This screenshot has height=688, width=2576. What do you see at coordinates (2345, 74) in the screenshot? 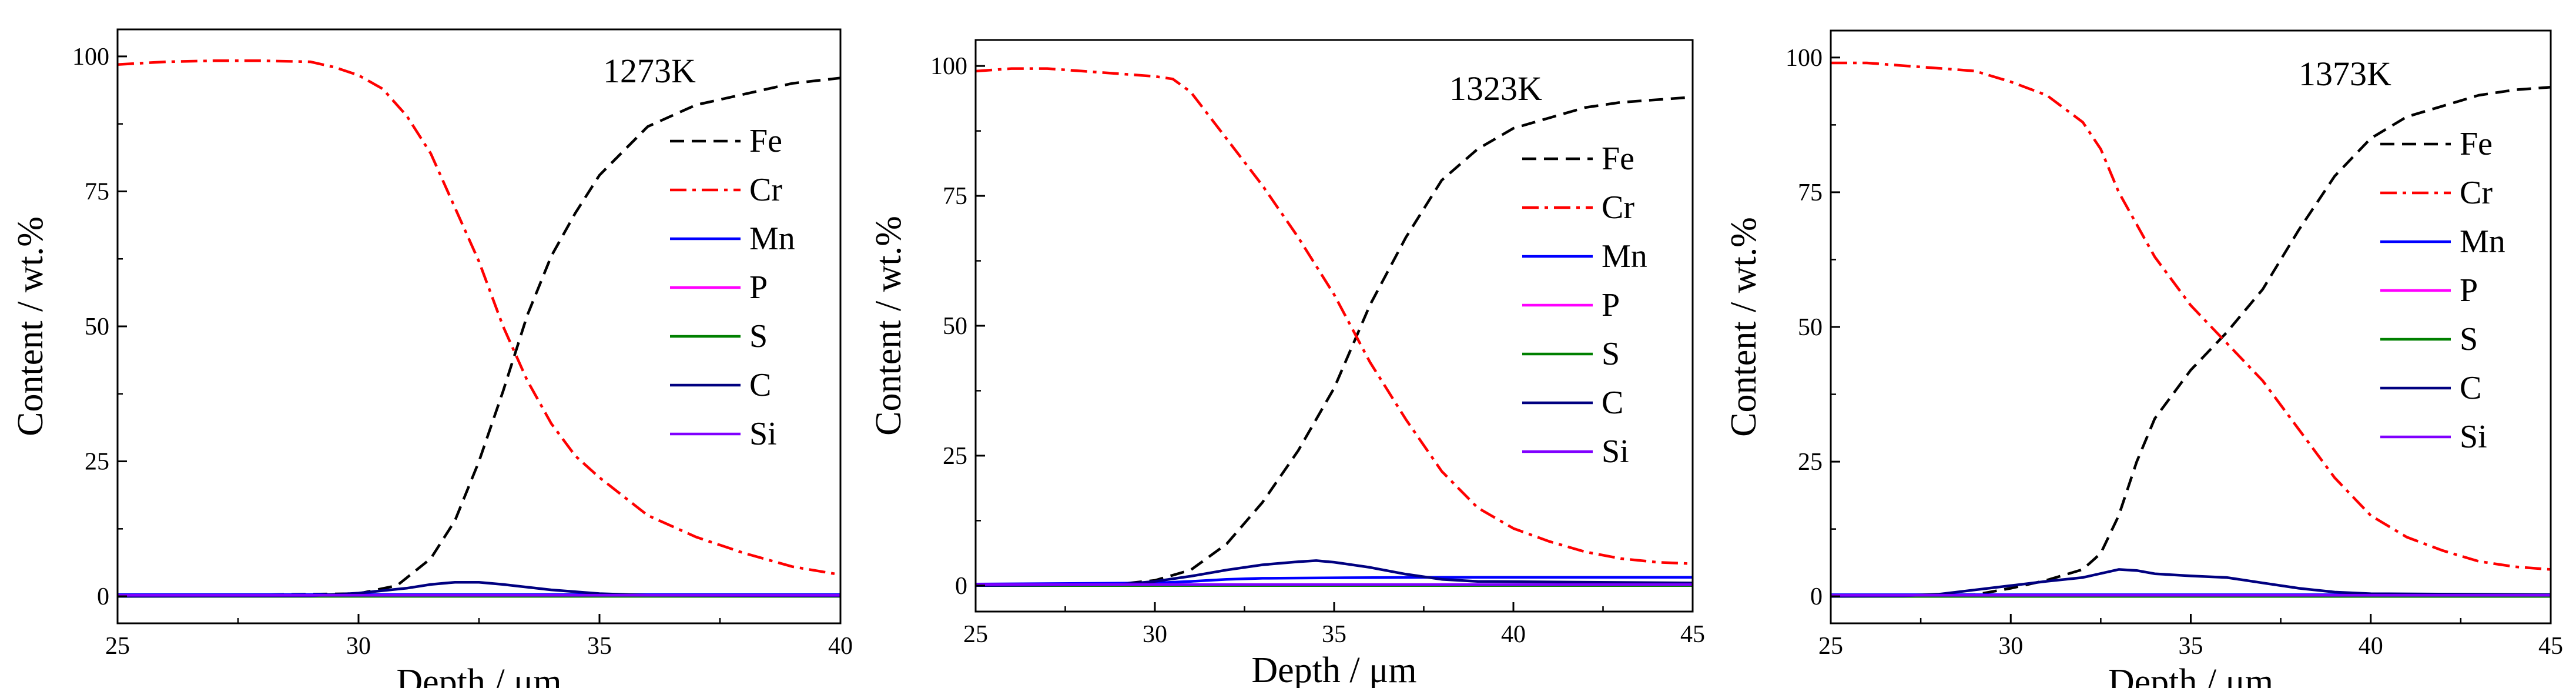
I see `temperature-label: 1373K` at bounding box center [2345, 74].